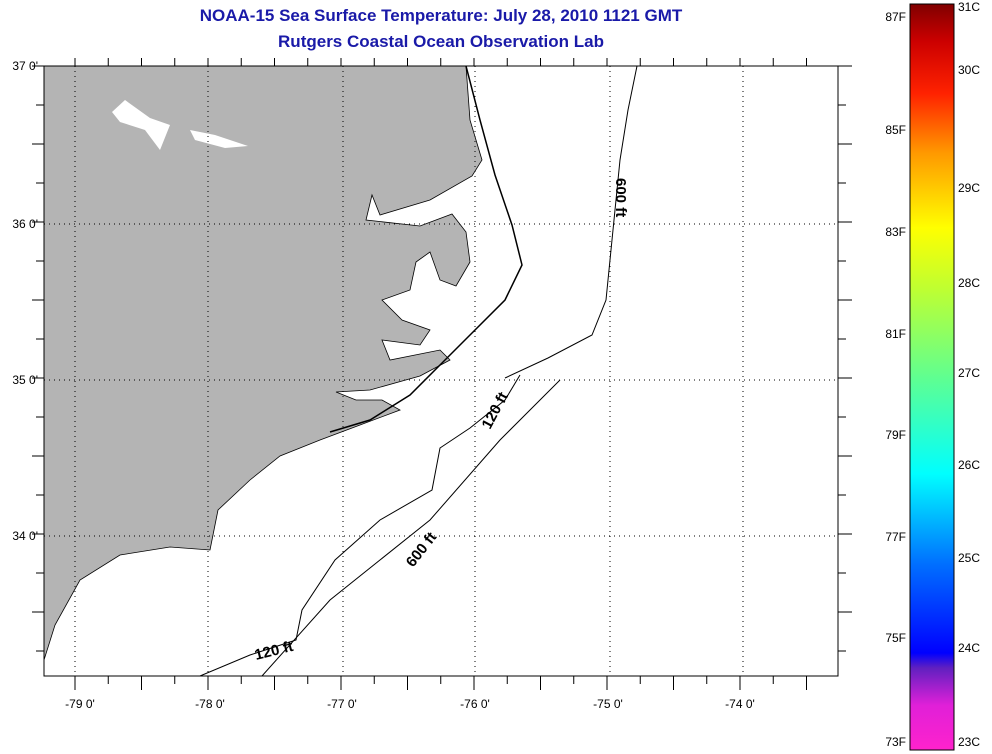 Image resolution: width=992 pixels, height=754 pixels. What do you see at coordinates (969, 7) in the screenshot?
I see `cb-c-label: 31C` at bounding box center [969, 7].